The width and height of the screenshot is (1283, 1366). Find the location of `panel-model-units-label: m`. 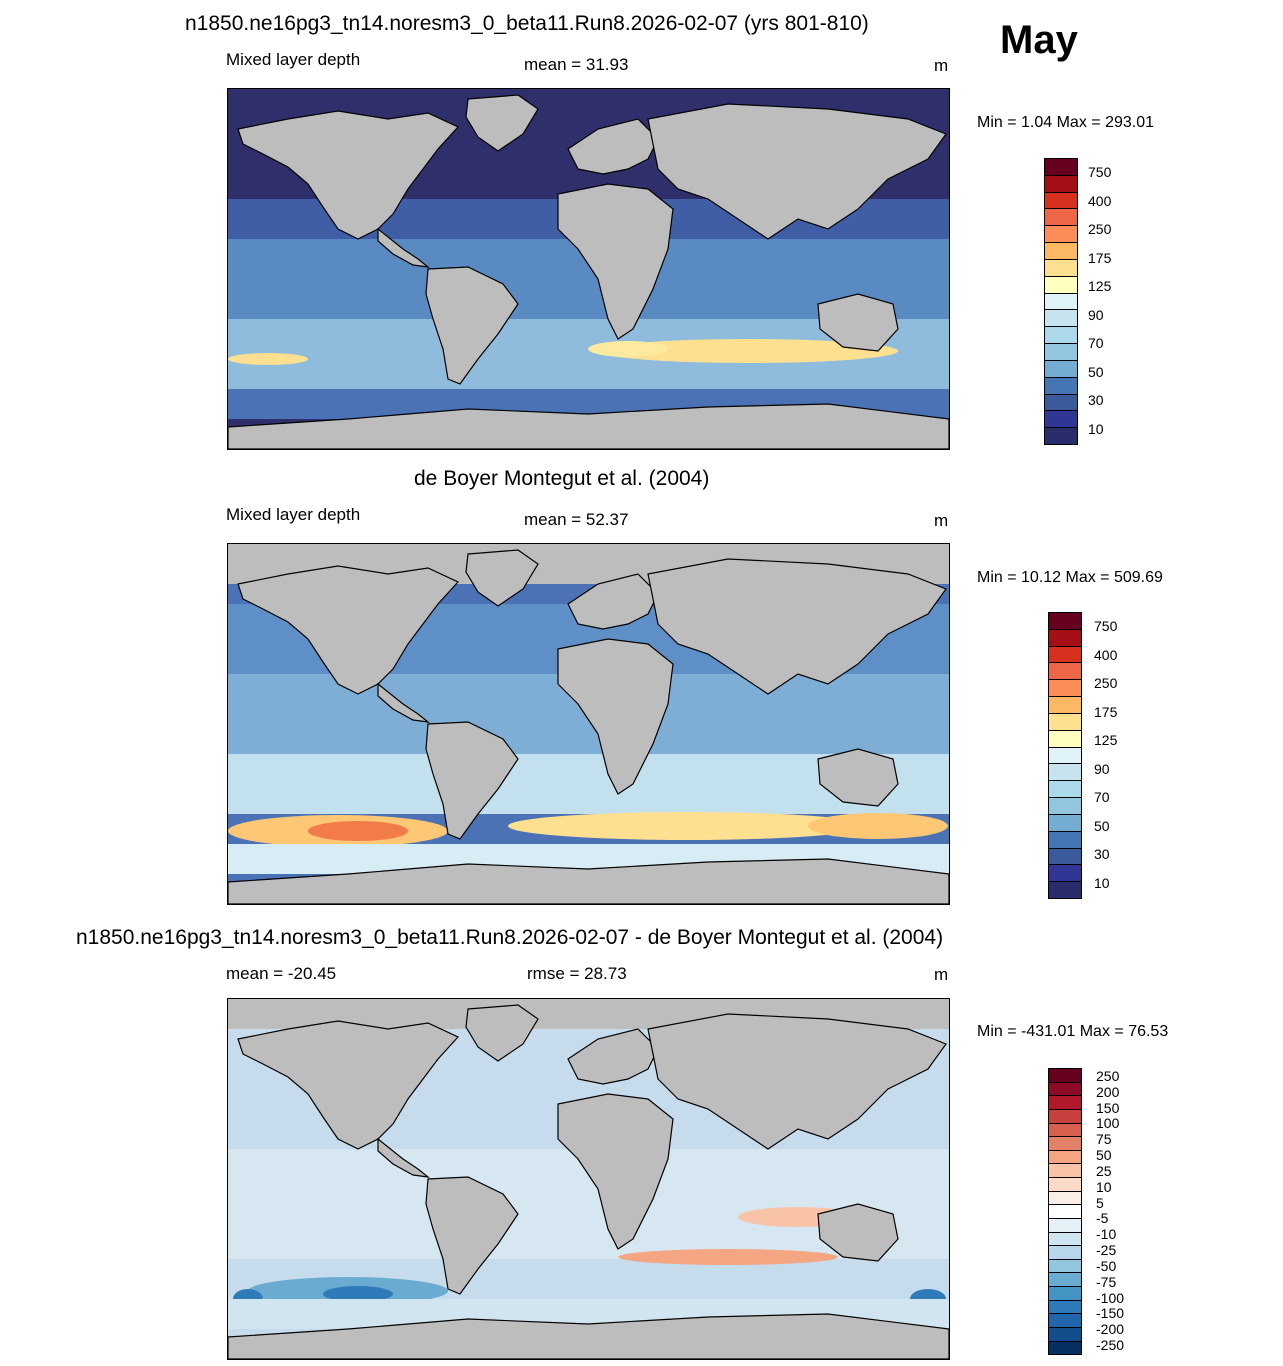

panel-model-units-label: m is located at coordinates (941, 65).